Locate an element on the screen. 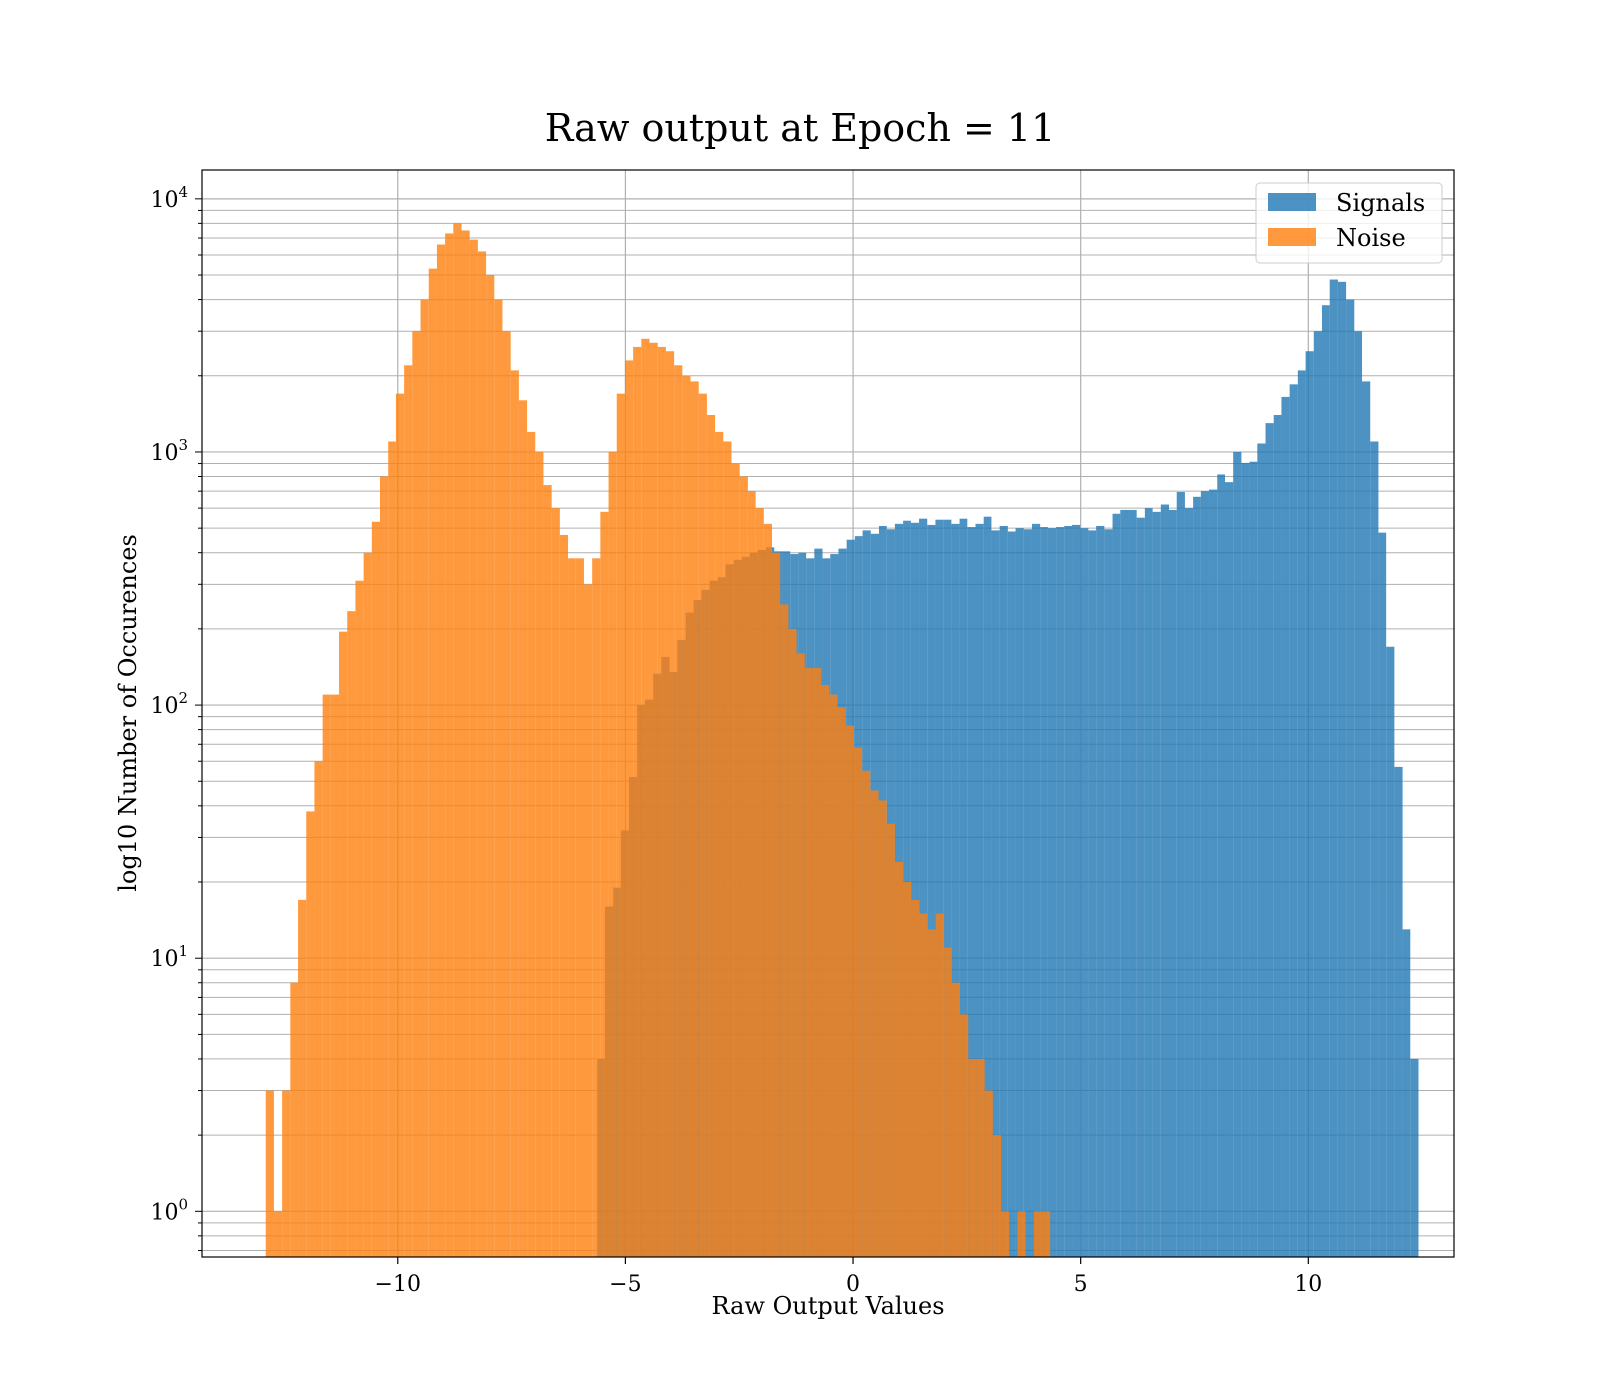 This screenshot has height=1400, width=1600. y-tick-label: 10⁴ is located at coordinates (169, 198).